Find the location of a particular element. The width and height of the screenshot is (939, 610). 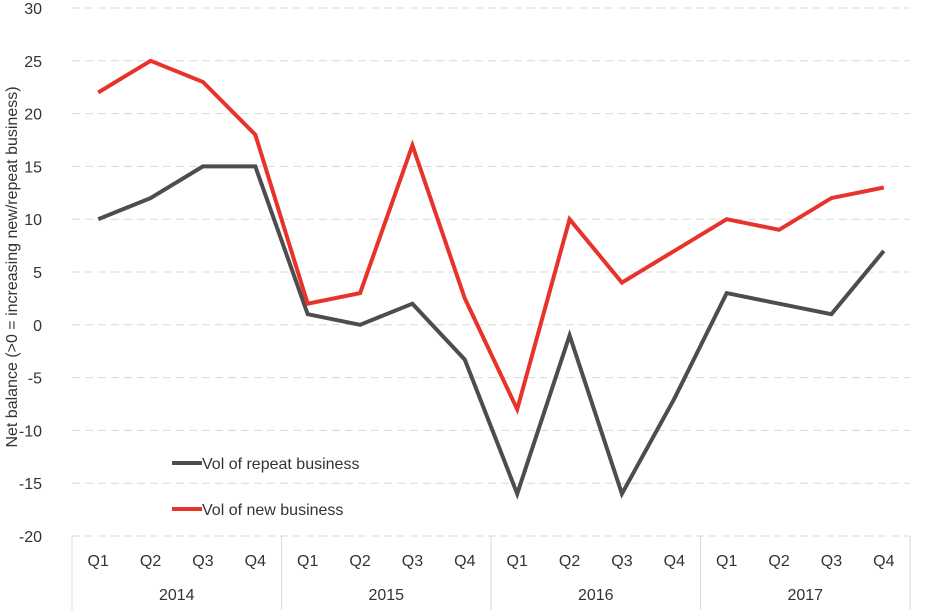

x-group-label: 2017 is located at coordinates (805, 595).